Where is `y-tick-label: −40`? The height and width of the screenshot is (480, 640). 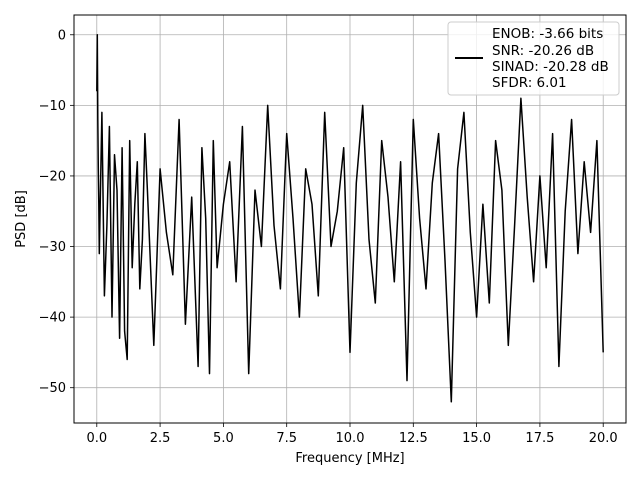 y-tick-label: −40 is located at coordinates (52, 318).